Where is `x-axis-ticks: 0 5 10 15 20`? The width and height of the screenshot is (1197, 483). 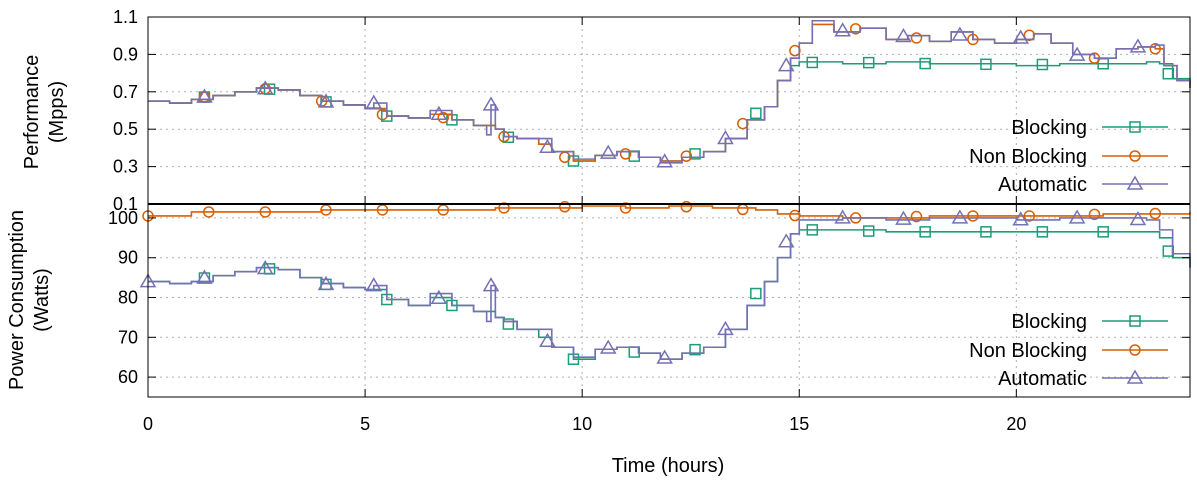 x-axis-ticks: 0 5 10 15 20 is located at coordinates (584, 424).